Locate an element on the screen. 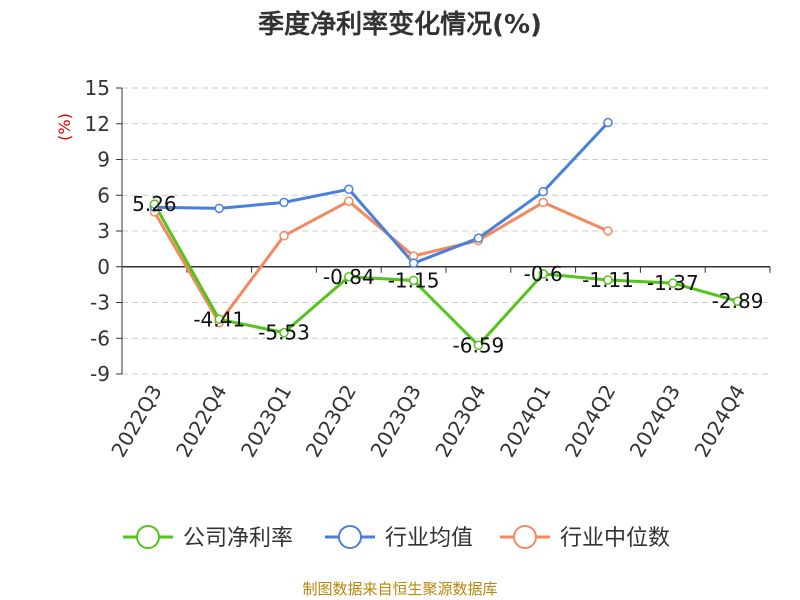 The height and width of the screenshot is (600, 800). data-label: -0.84 is located at coordinates (349, 277).